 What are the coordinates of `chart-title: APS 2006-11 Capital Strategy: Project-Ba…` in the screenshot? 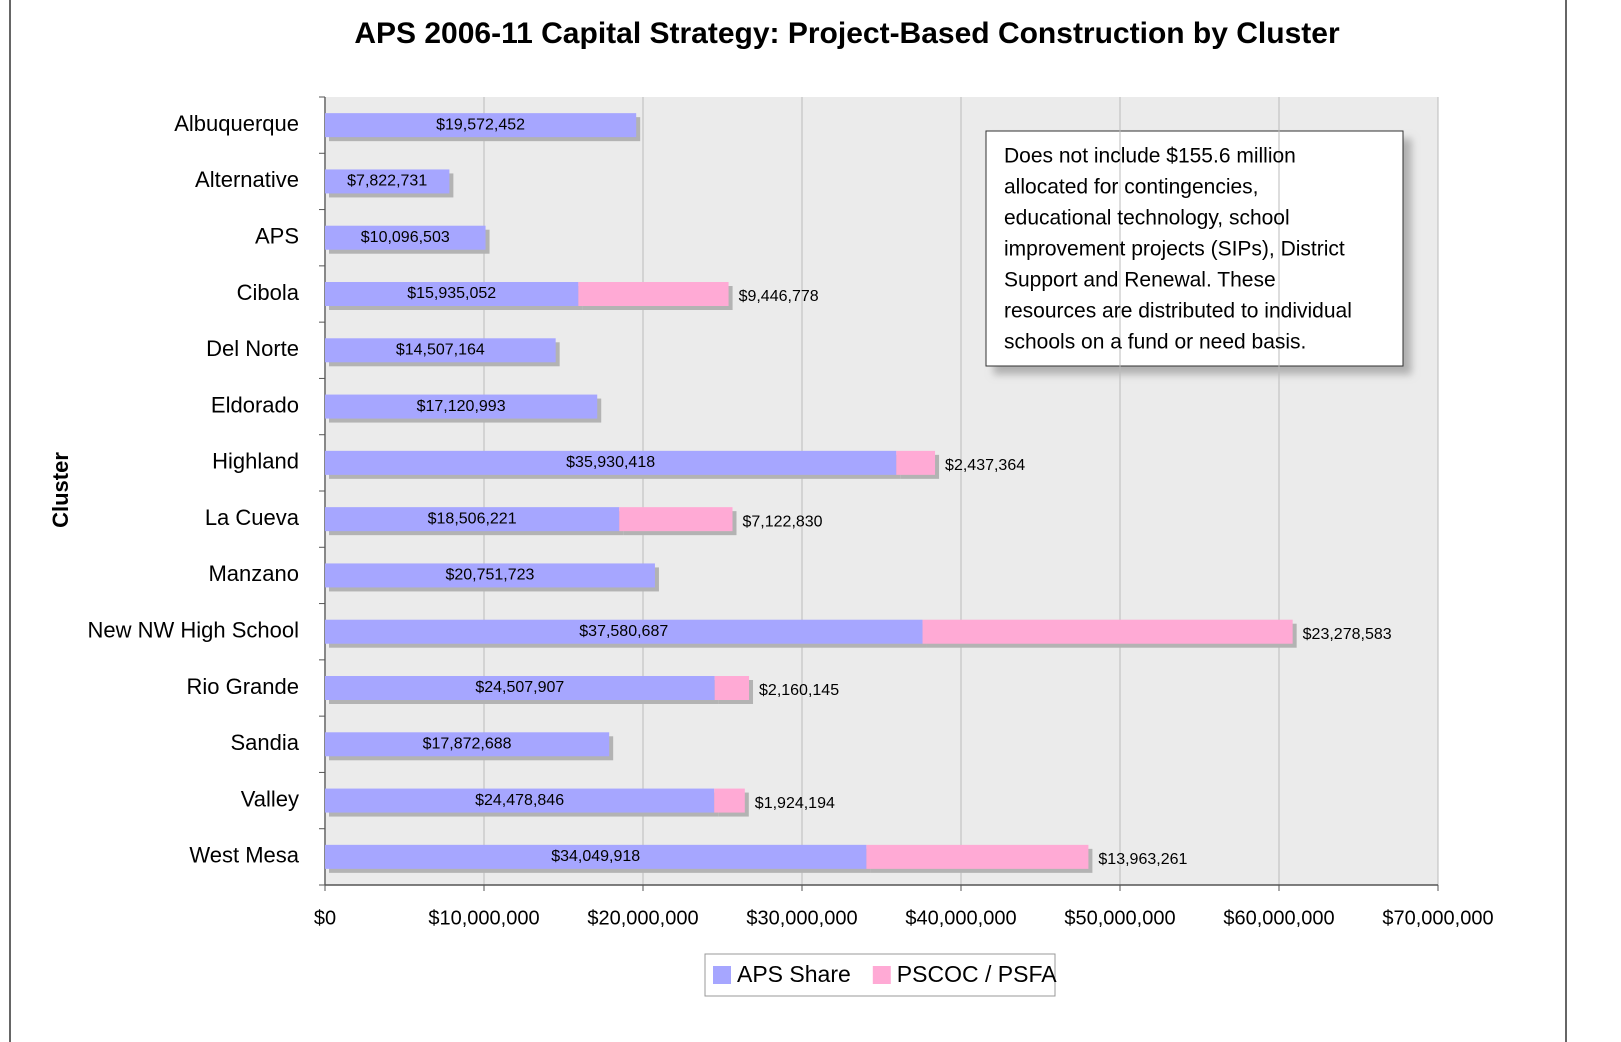 It's located at (847, 33).